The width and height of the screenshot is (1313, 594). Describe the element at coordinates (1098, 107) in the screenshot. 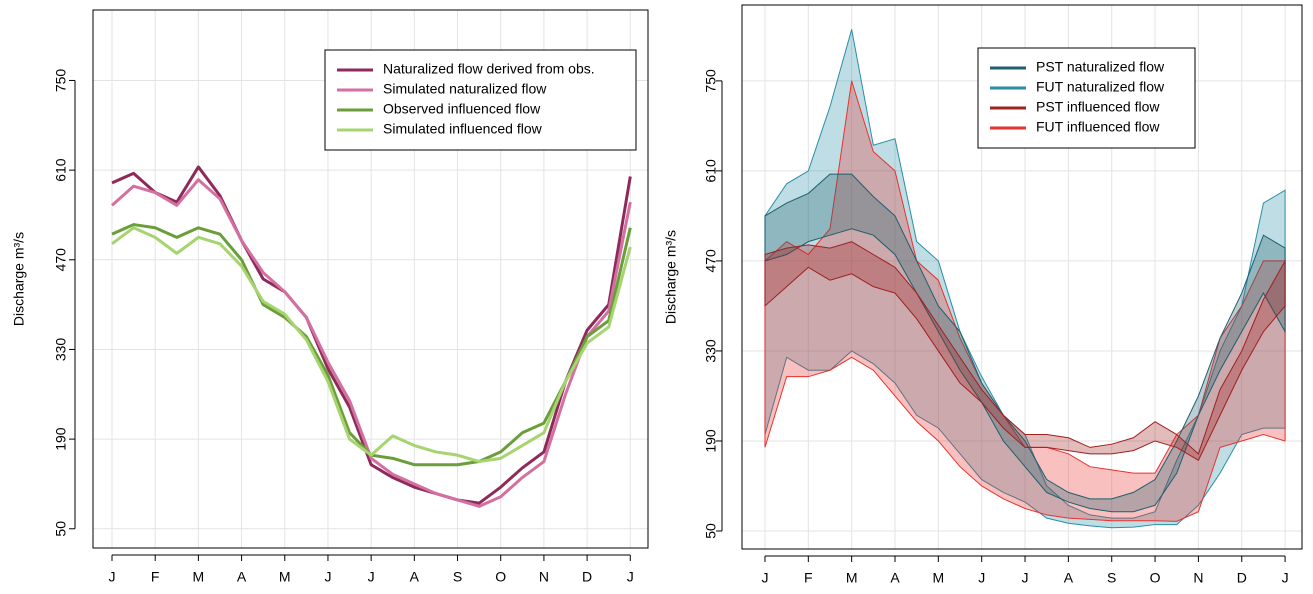

I see `legend-label: PST influenced flow` at that location.